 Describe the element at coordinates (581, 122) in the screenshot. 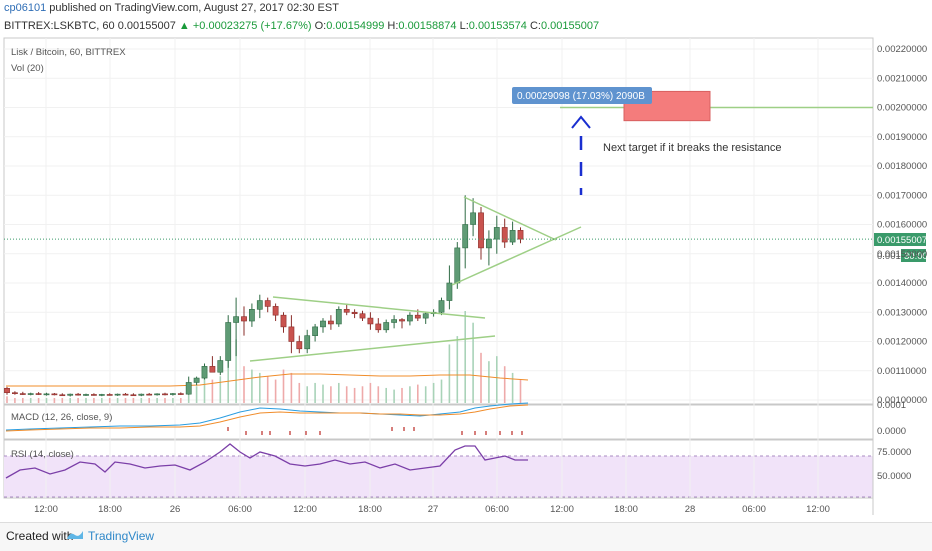

I see `up-arrow-icon` at that location.